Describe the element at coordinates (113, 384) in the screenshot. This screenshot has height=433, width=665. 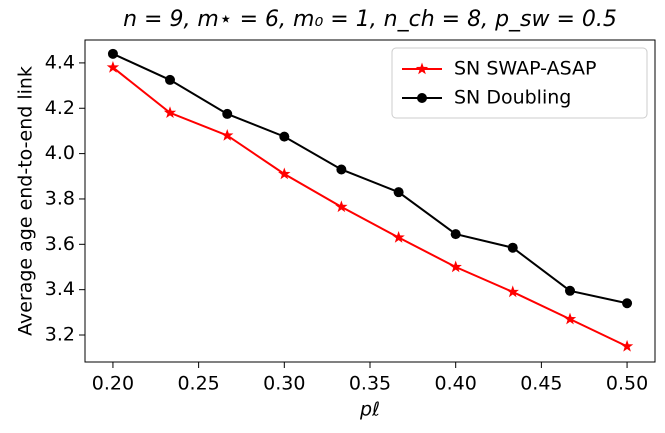
I see `x-tick-label: 0.20` at that location.